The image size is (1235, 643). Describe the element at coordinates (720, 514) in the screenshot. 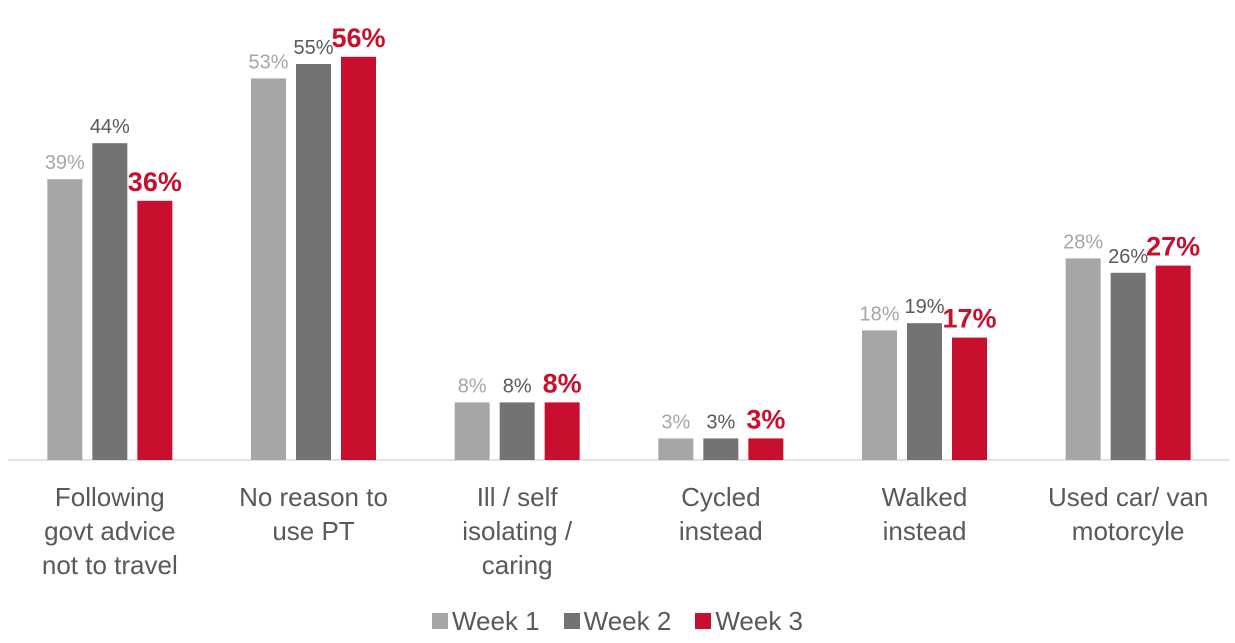

I see `category-label: Cycled instead` at that location.